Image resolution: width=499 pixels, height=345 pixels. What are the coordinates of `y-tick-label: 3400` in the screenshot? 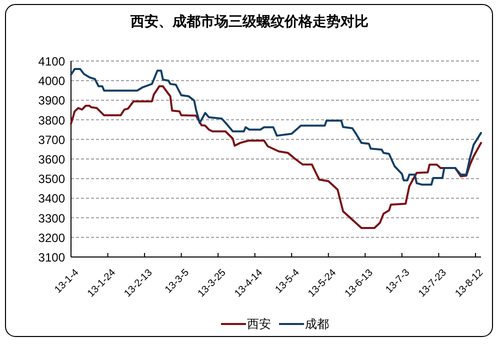 It's located at (52, 199).